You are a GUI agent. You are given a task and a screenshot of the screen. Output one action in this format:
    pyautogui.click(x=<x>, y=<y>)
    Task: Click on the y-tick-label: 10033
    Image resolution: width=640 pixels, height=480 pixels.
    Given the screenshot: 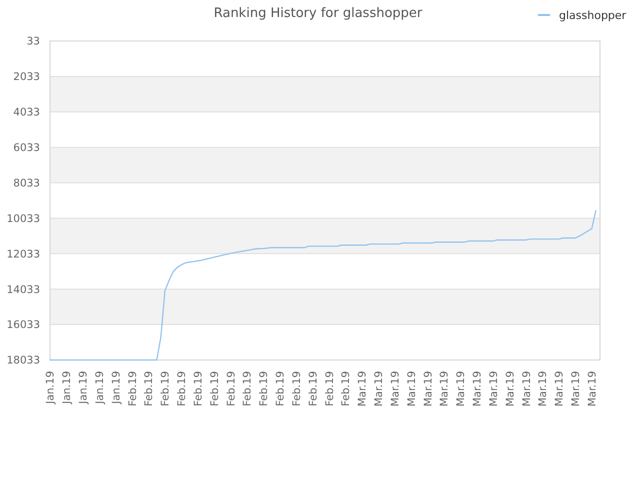 What is the action you would take?
    pyautogui.click(x=23, y=218)
    